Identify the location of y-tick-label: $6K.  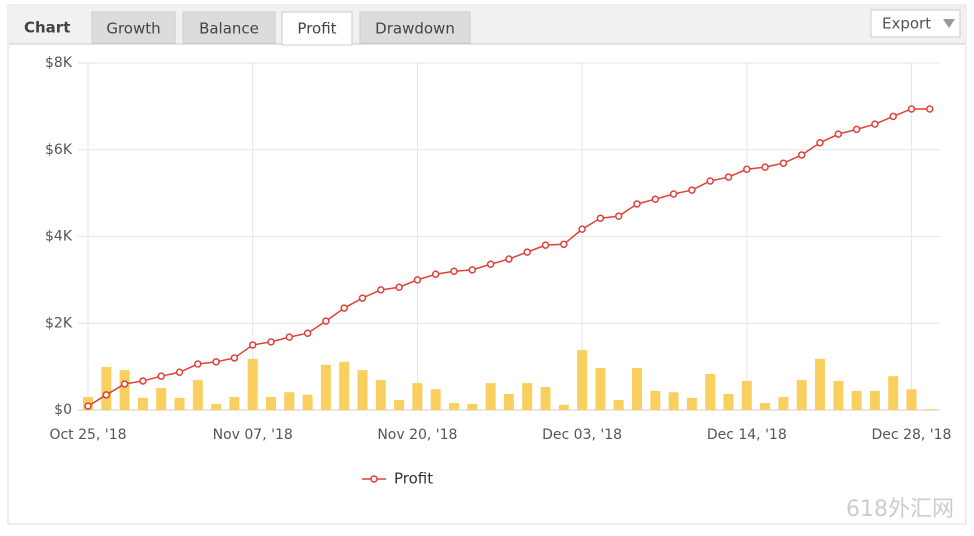
(59, 150).